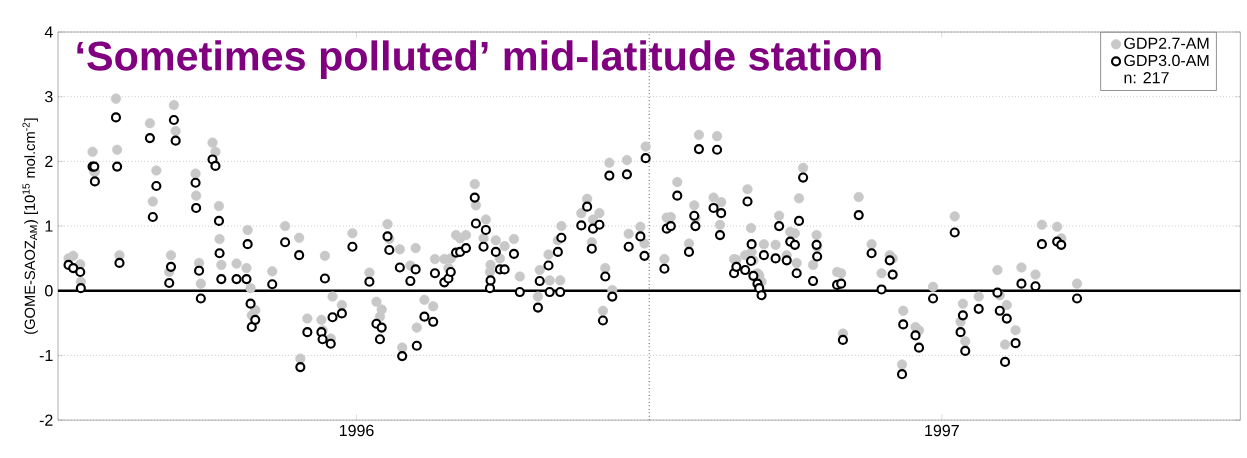 The width and height of the screenshot is (1247, 458). What do you see at coordinates (479, 59) in the screenshot?
I see `chart-title: ‘Sometimes polluted’ mid-latitude station` at bounding box center [479, 59].